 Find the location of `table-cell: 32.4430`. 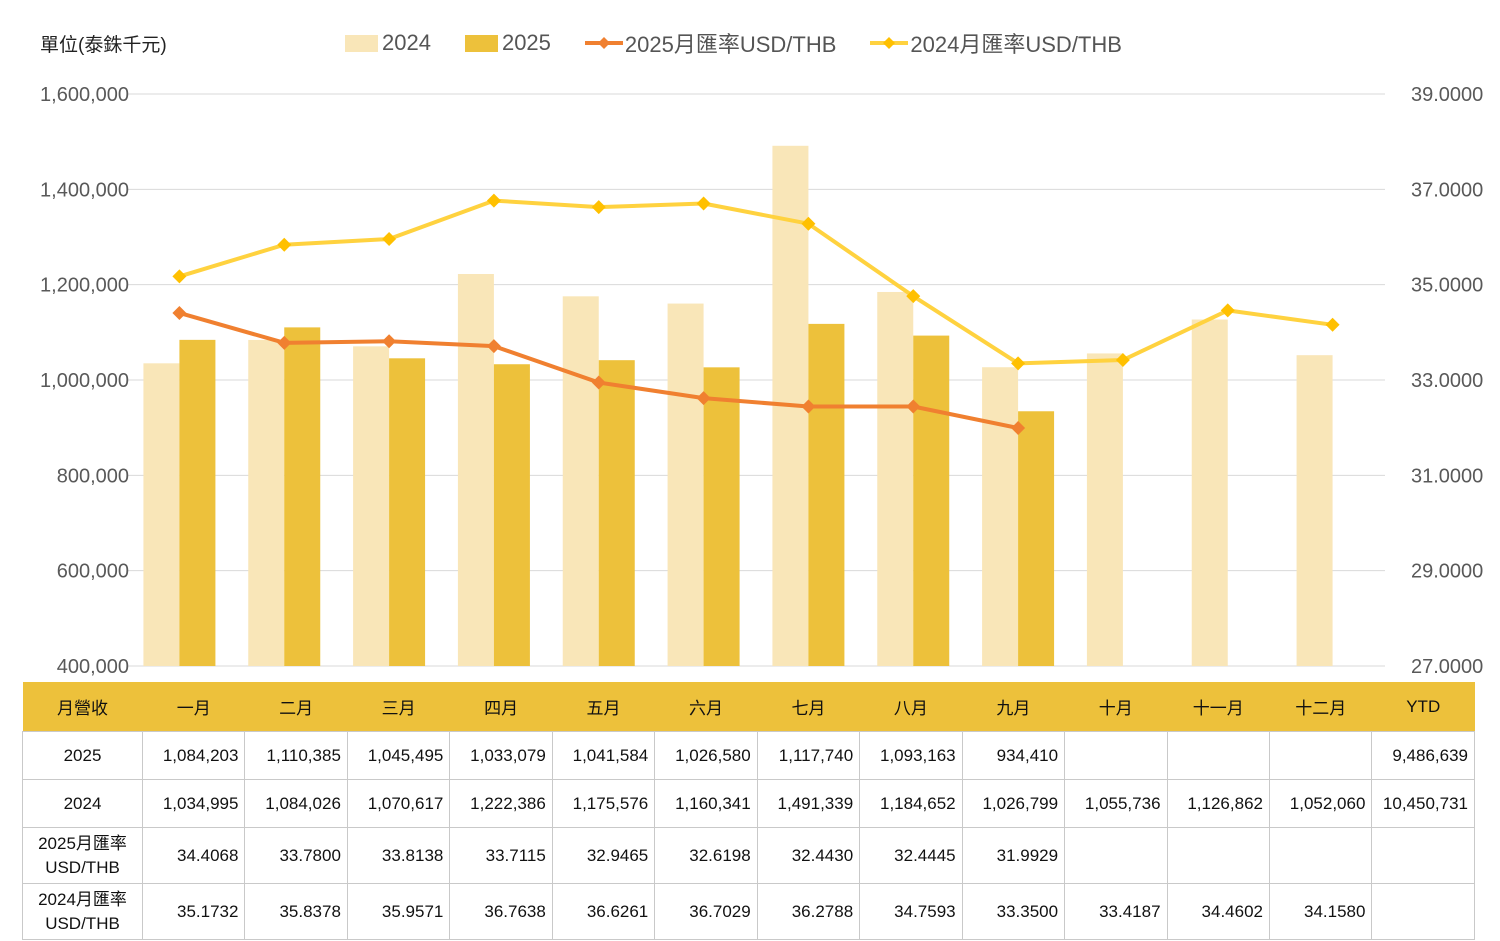

table-cell: 32.4430 is located at coordinates (808, 855).